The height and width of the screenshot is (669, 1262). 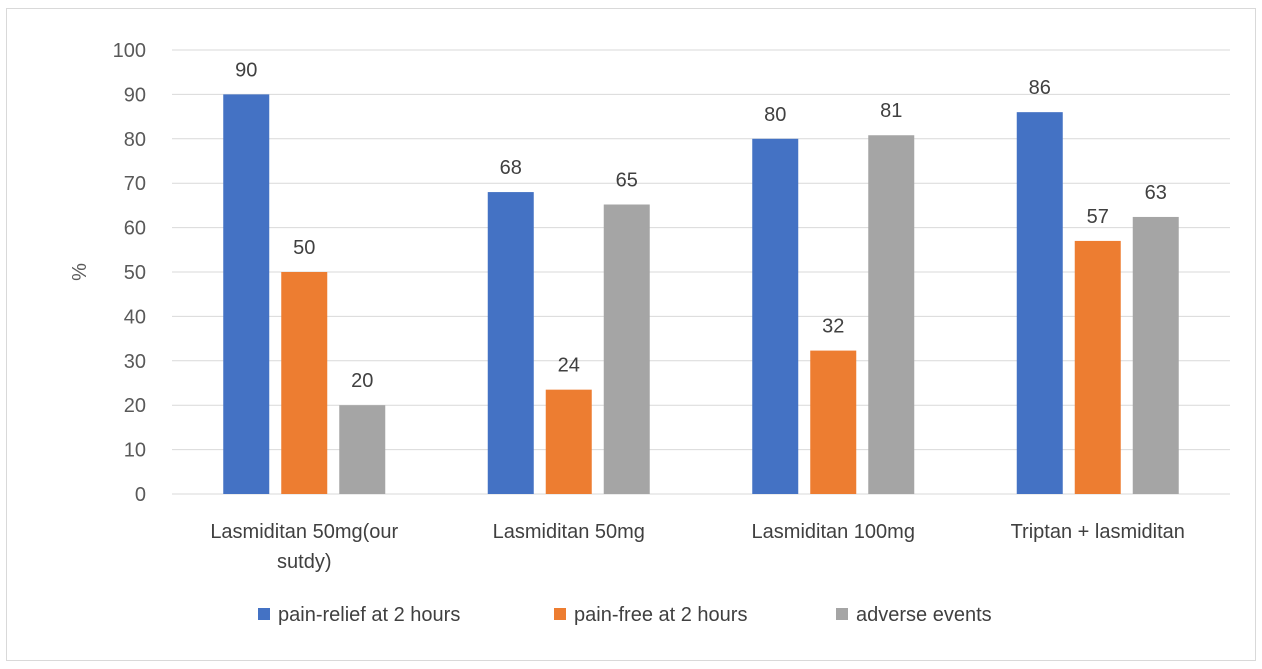 I want to click on category-label: Triptan + lasmiditan, so click(x=1098, y=532).